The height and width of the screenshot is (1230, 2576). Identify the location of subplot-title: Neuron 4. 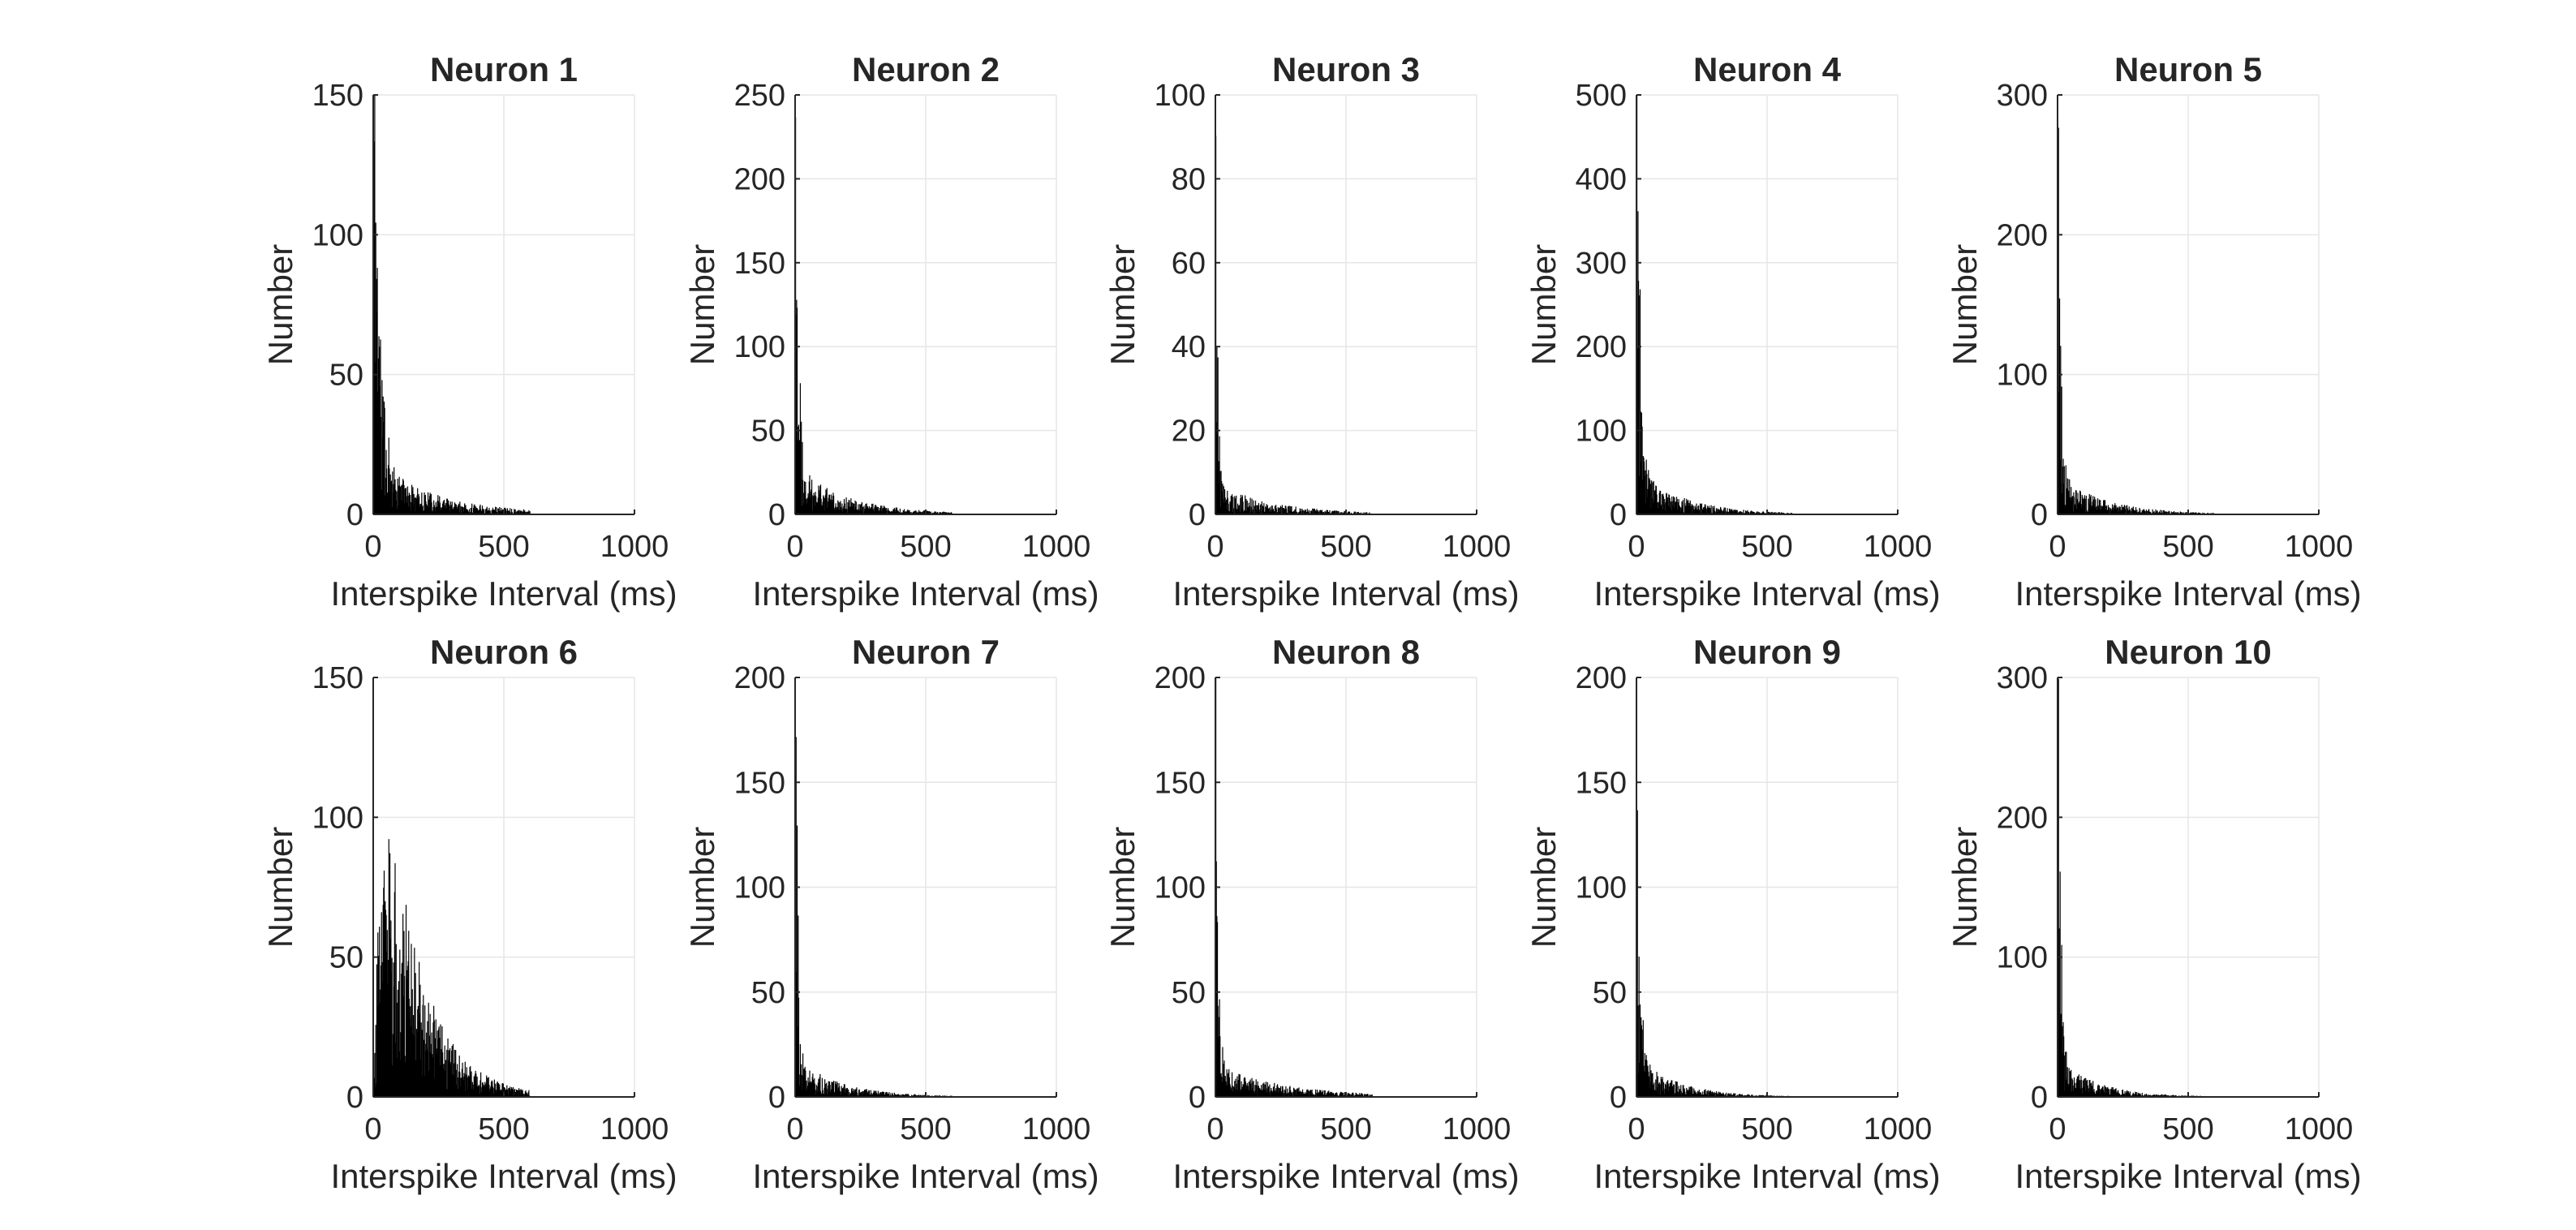
(1767, 69).